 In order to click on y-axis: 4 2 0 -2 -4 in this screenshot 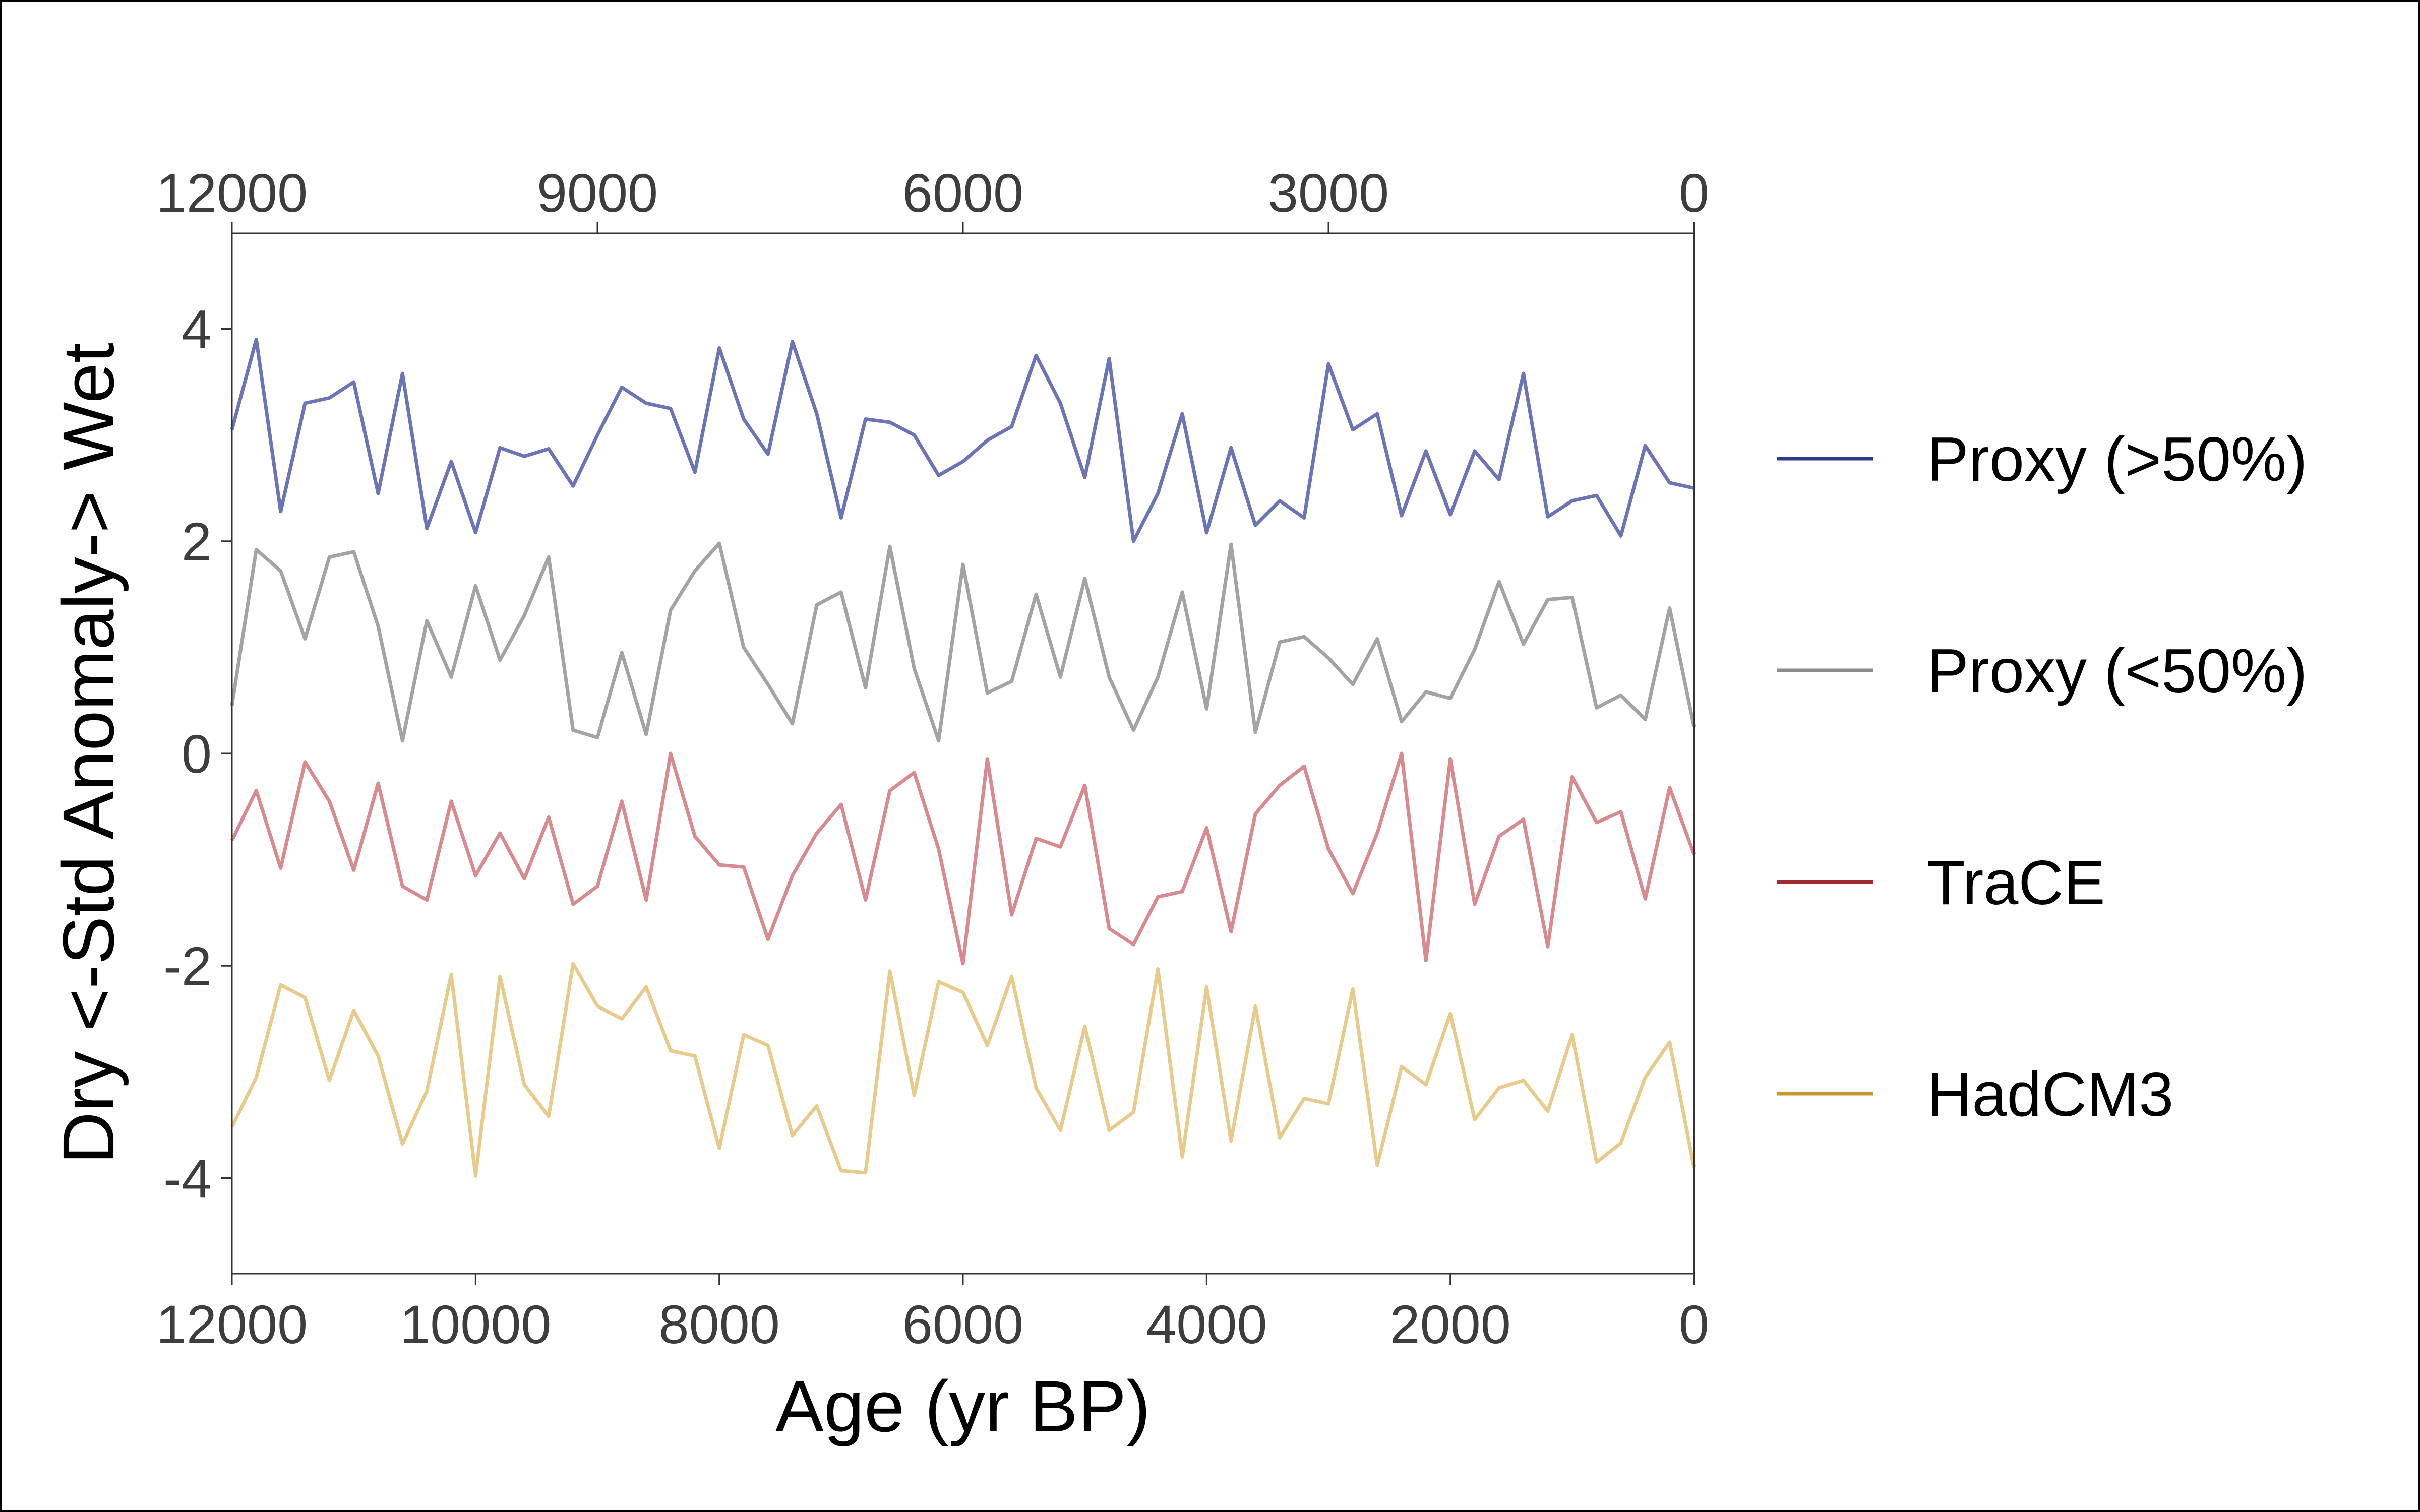, I will do `click(197, 754)`.